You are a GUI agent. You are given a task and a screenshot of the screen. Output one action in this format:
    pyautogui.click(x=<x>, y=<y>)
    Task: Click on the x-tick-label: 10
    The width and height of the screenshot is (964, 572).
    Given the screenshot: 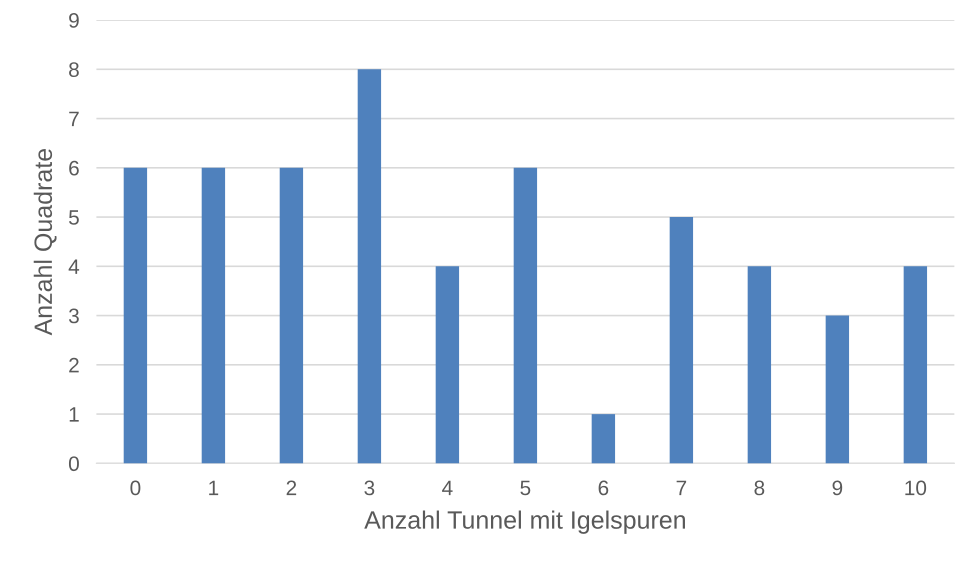 What is the action you would take?
    pyautogui.click(x=915, y=488)
    